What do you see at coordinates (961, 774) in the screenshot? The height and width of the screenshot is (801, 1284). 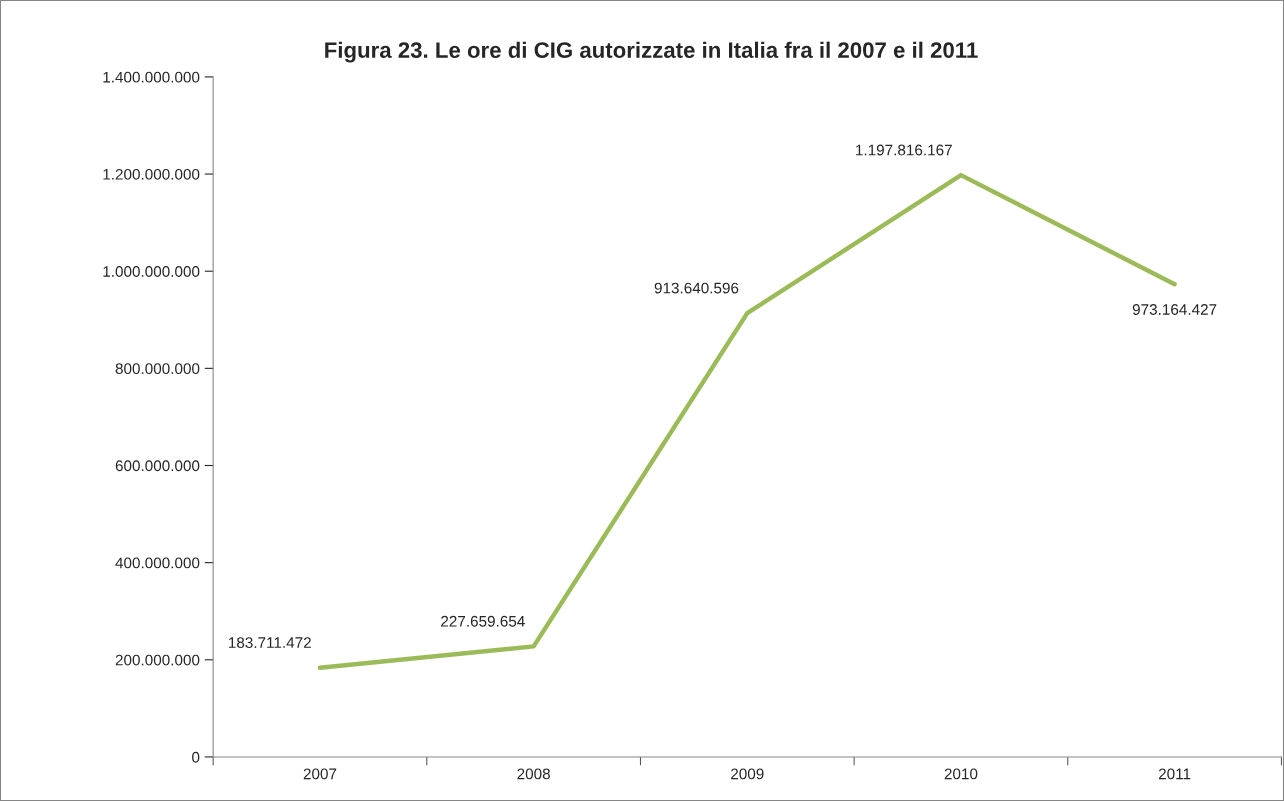 I see `x-tick-label: 2010` at bounding box center [961, 774].